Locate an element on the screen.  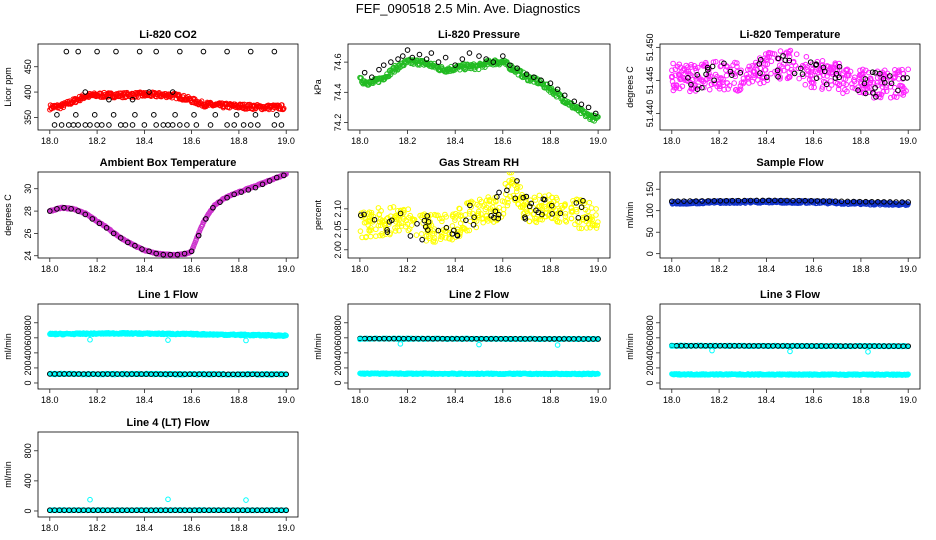
series-rh is located at coordinates (479, 208).